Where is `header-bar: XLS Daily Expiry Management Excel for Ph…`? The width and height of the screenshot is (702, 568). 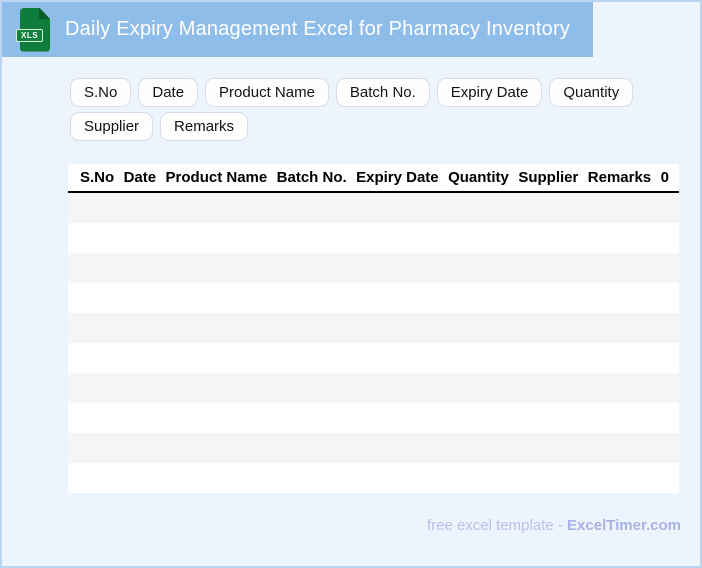
header-bar: XLS Daily Expiry Management Excel for Ph… is located at coordinates (297, 29).